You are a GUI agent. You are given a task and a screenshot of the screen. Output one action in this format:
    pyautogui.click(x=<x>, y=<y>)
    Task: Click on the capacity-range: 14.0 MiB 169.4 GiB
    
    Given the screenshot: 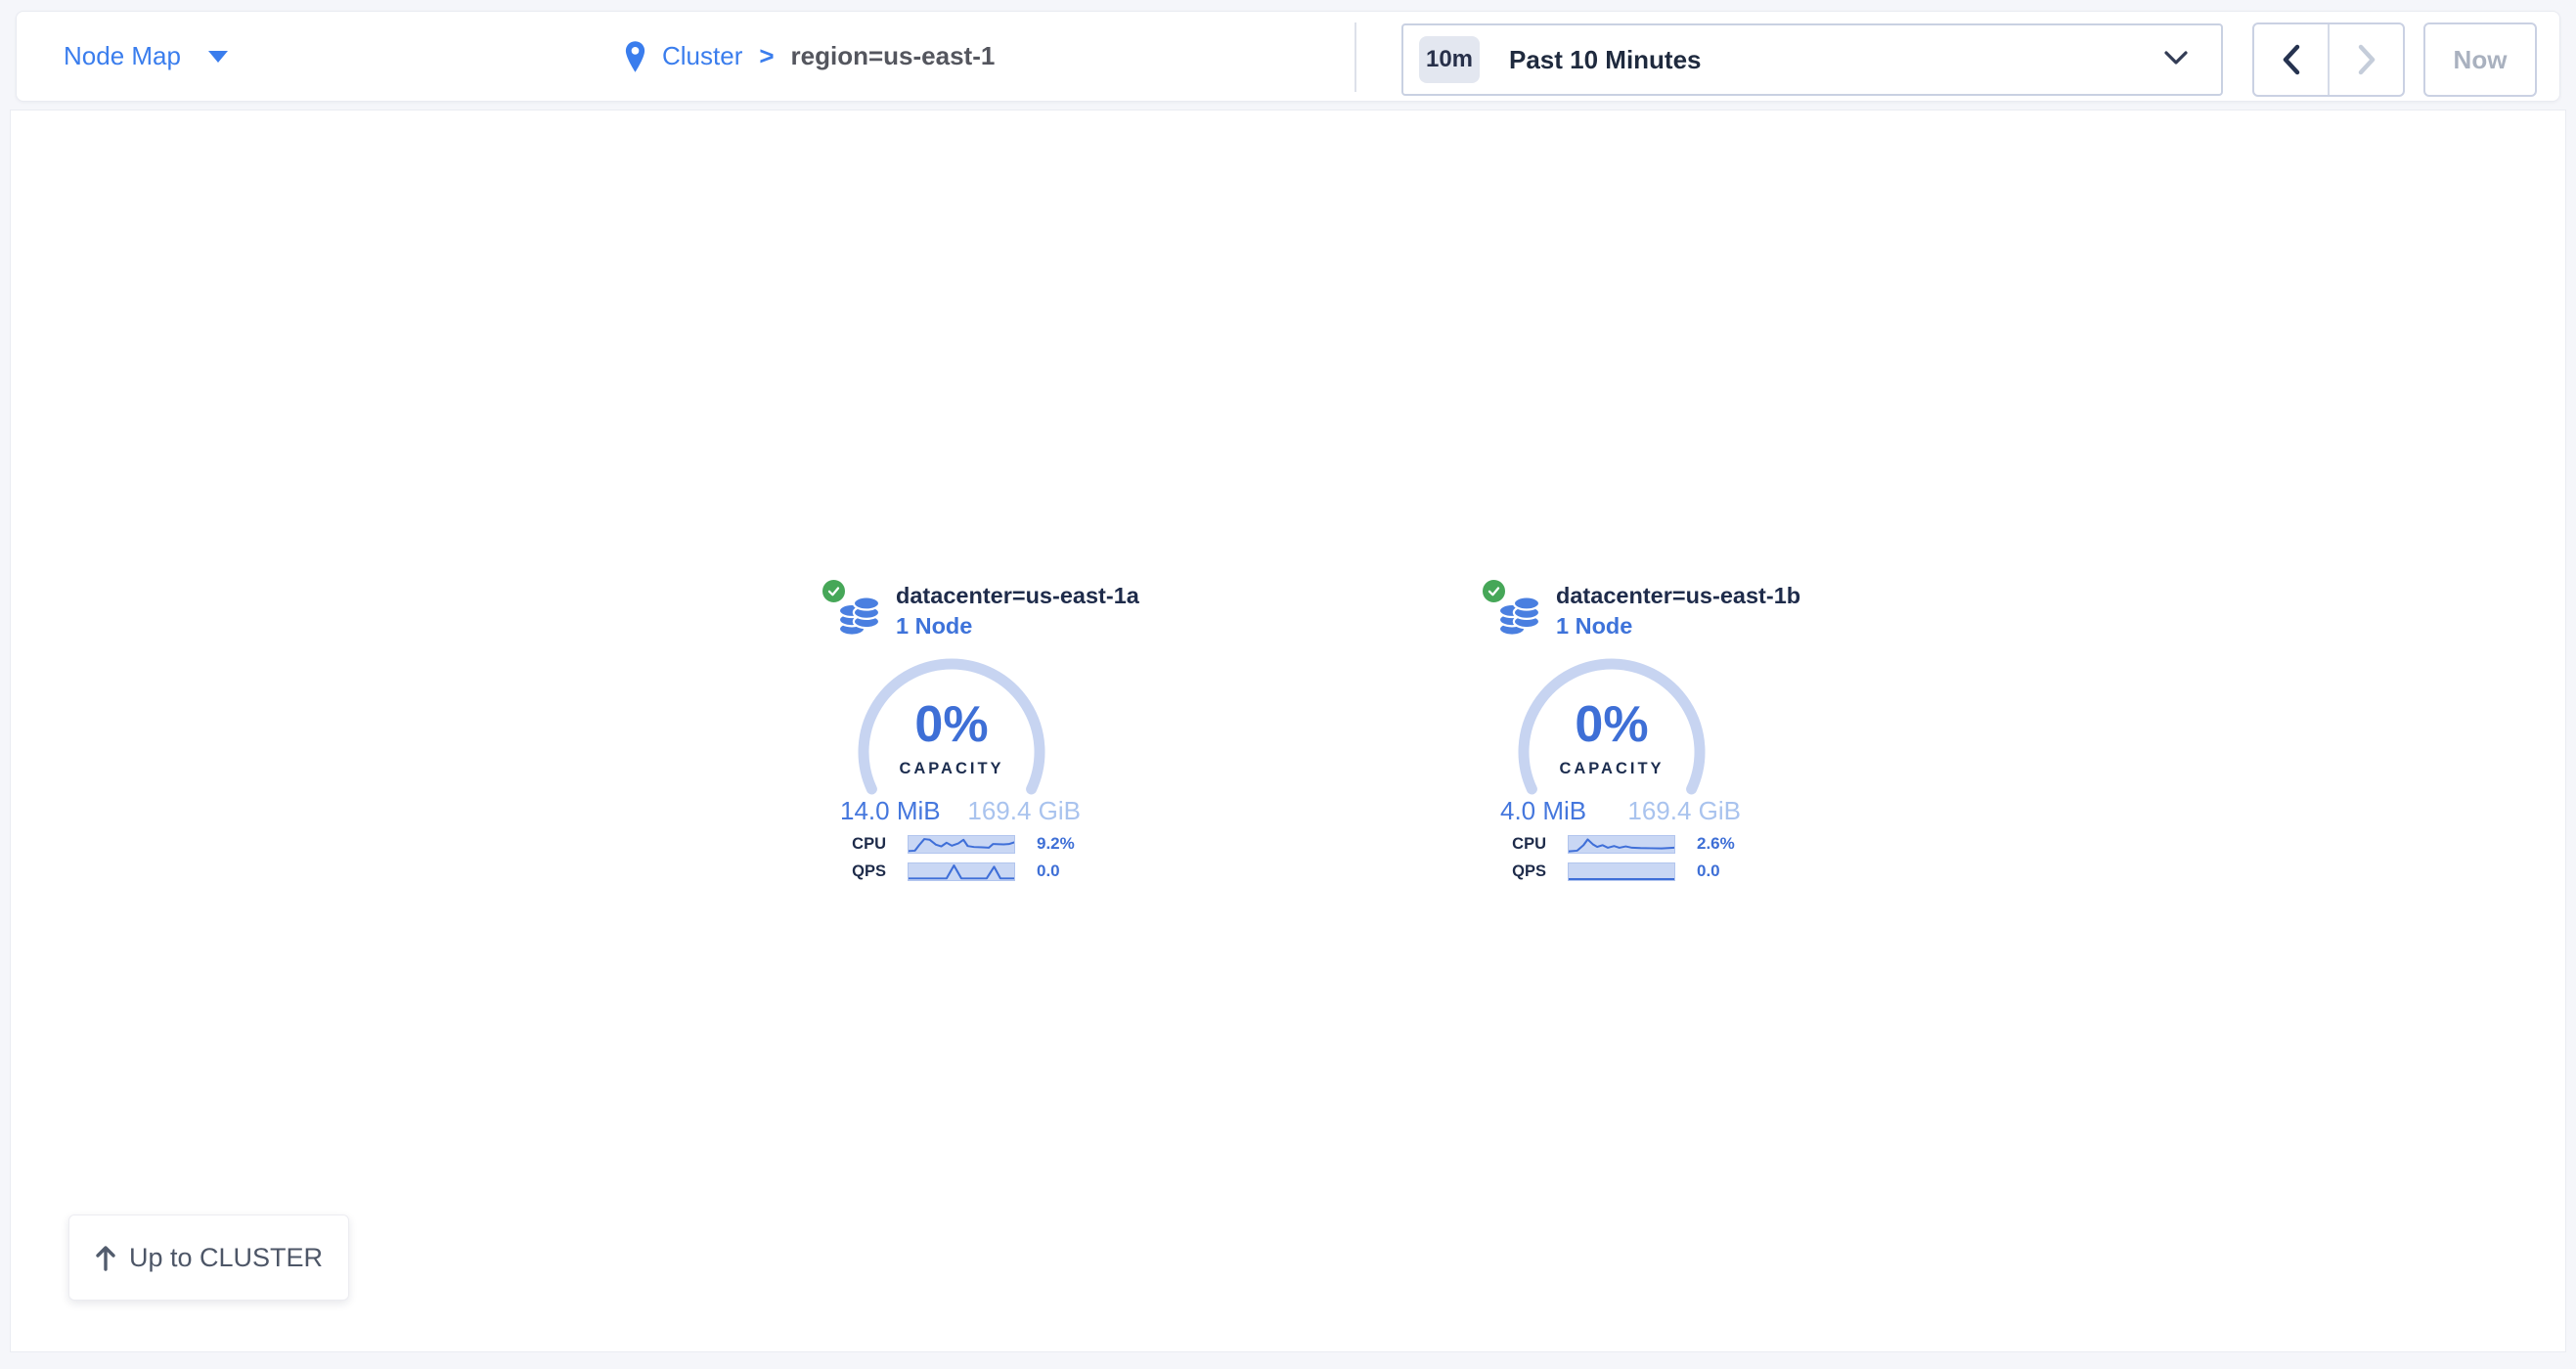 What is the action you would take?
    pyautogui.click(x=960, y=811)
    